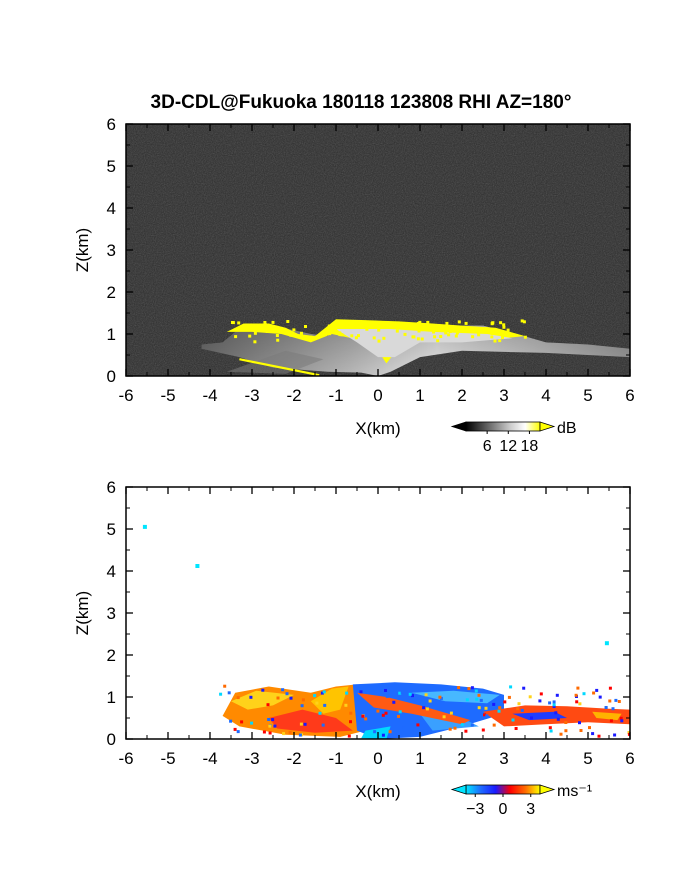  Describe the element at coordinates (310, 721) in the screenshot. I see `receding-region-core` at that location.